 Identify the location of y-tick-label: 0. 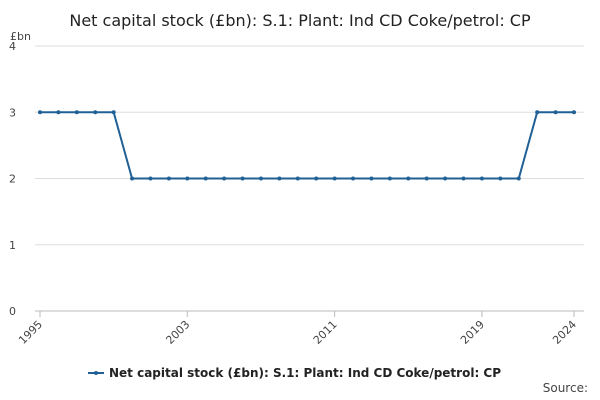
(12, 311).